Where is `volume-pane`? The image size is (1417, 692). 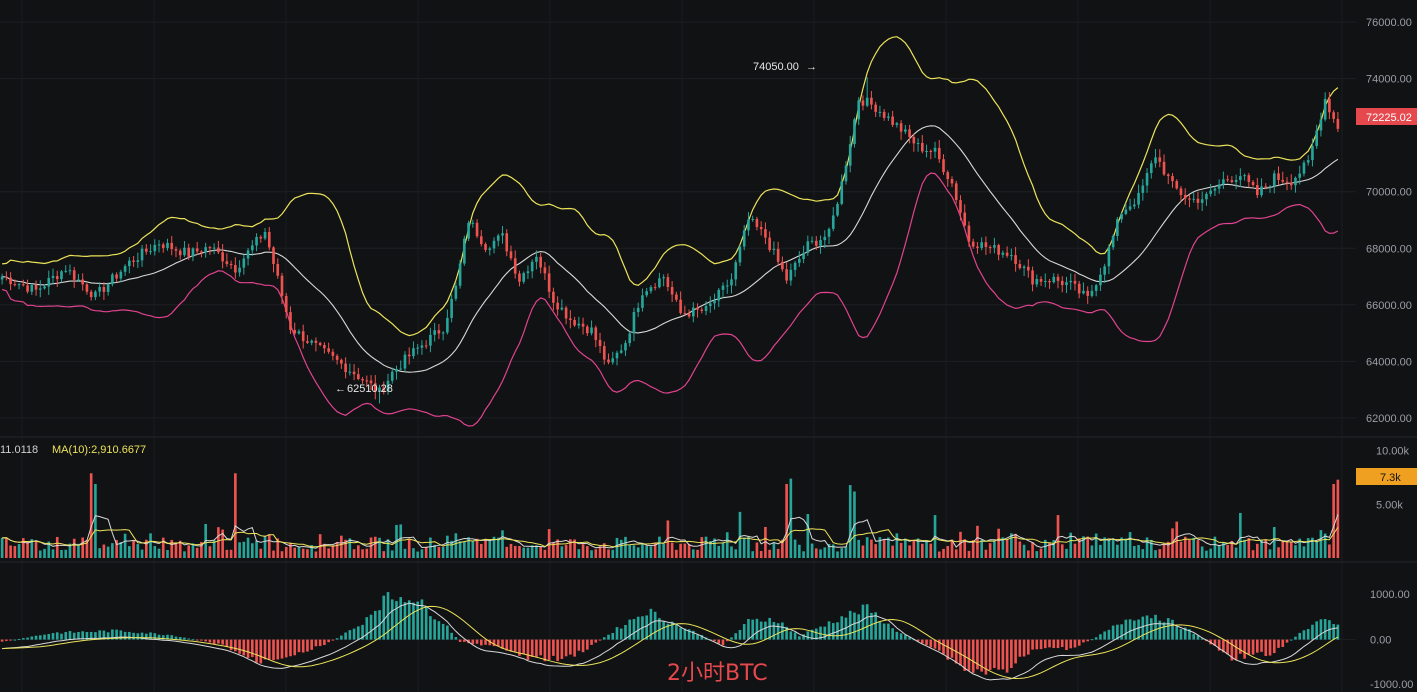 volume-pane is located at coordinates (670, 515).